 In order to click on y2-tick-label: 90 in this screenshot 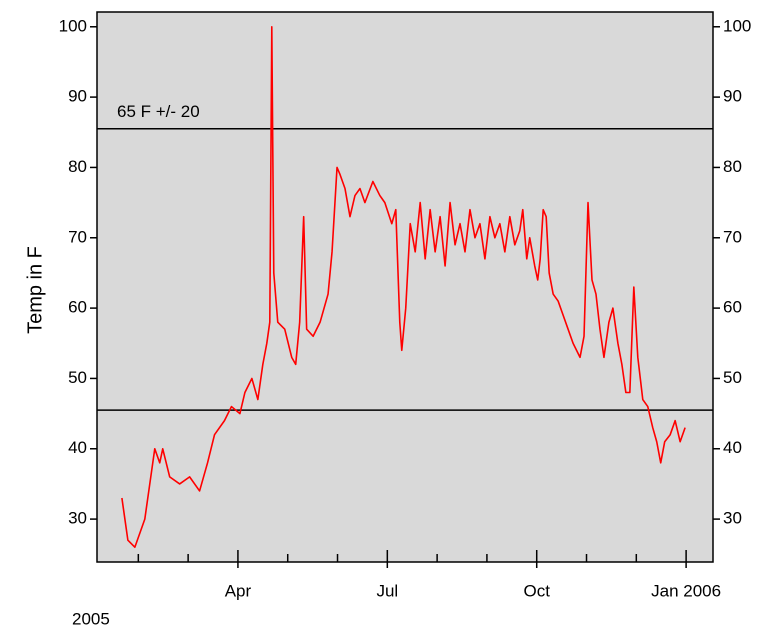, I will do `click(732, 96)`.